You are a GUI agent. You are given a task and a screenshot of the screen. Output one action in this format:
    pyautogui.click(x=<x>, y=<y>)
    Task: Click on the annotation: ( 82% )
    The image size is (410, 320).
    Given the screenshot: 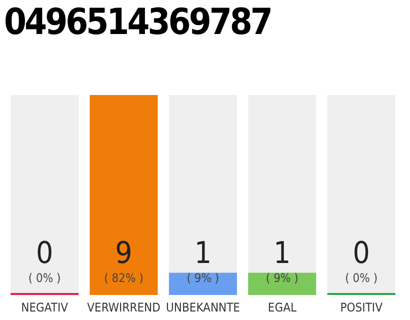 What is the action you would take?
    pyautogui.click(x=124, y=278)
    